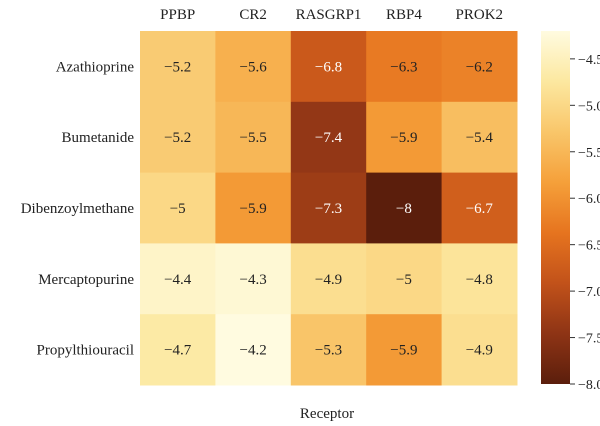  Describe the element at coordinates (589, 246) in the screenshot. I see `colorbar-tick-label: −6.5` at that location.